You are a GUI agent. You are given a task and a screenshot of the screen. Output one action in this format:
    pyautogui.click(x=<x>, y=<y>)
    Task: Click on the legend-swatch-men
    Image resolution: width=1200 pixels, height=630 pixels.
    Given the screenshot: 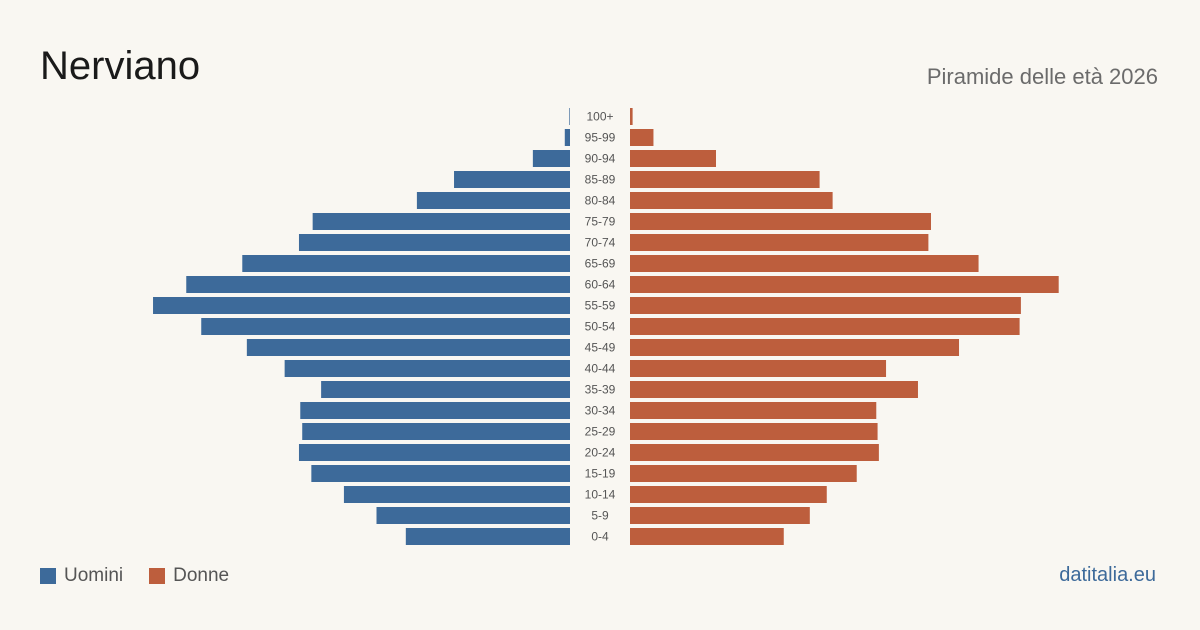 What is the action you would take?
    pyautogui.click(x=48, y=576)
    